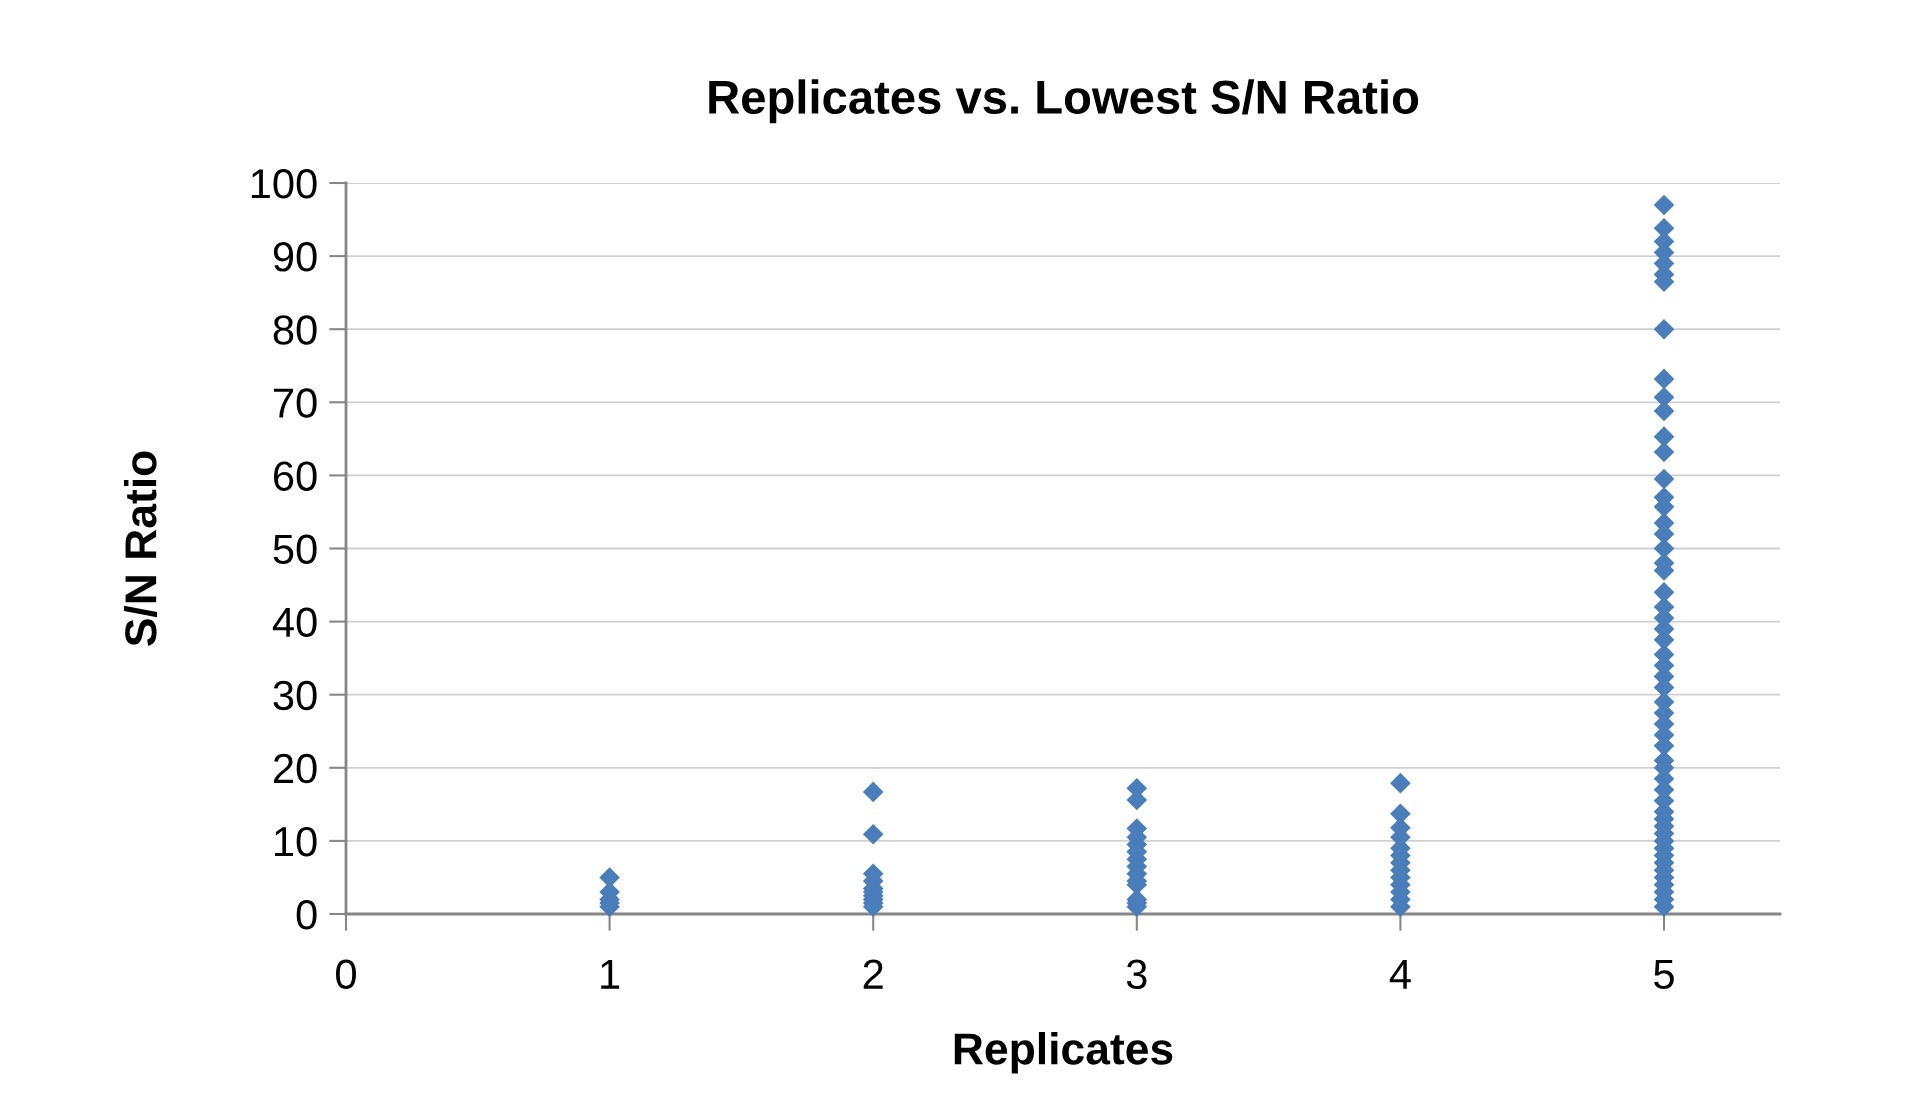  Describe the element at coordinates (346, 974) in the screenshot. I see `x-tick-label: 0` at that location.